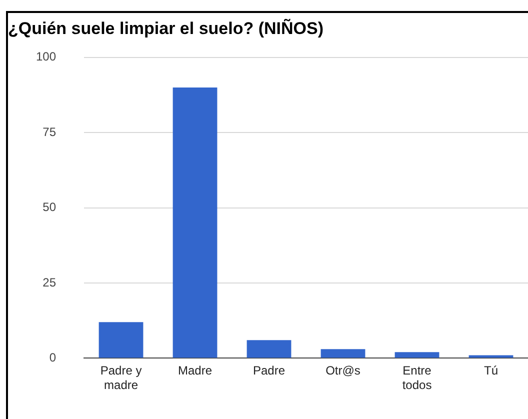 This screenshot has height=419, width=528. What do you see at coordinates (49, 207) in the screenshot?
I see `y-tick-label: 50` at bounding box center [49, 207].